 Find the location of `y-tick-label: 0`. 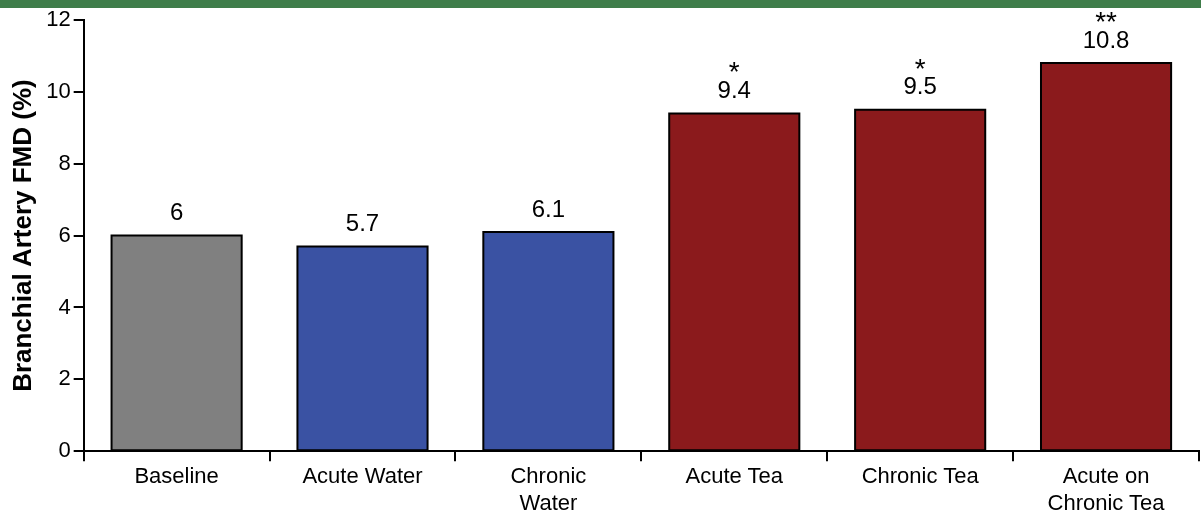

y-tick-label: 0 is located at coordinates (64, 450).